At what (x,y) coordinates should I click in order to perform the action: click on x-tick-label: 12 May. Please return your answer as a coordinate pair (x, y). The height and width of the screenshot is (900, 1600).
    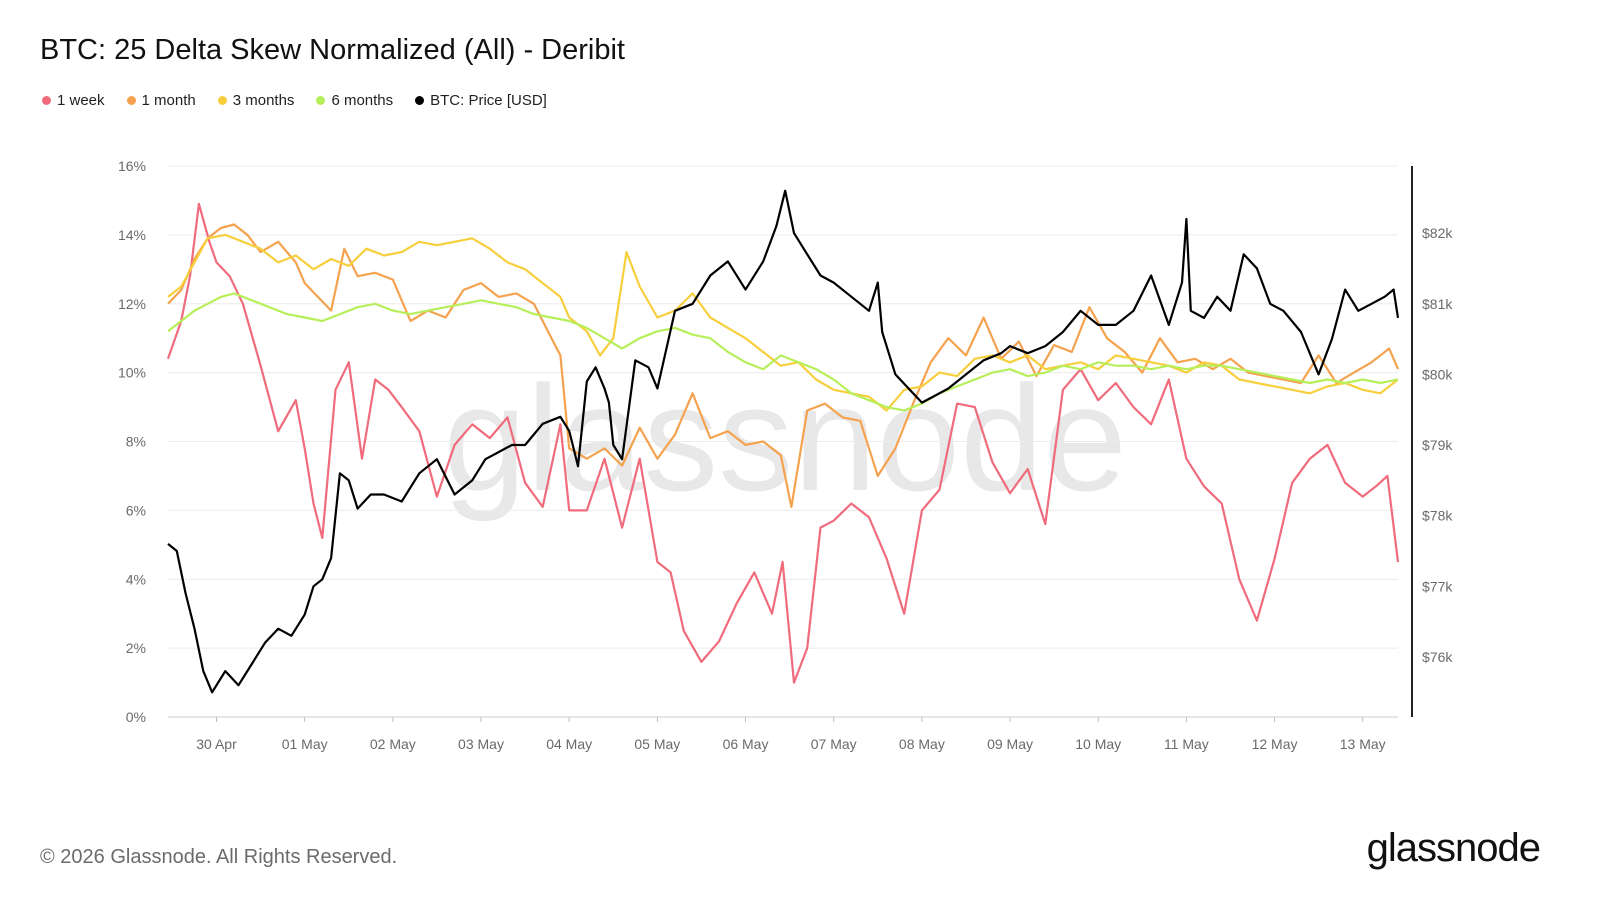
    Looking at the image, I should click on (1275, 744).